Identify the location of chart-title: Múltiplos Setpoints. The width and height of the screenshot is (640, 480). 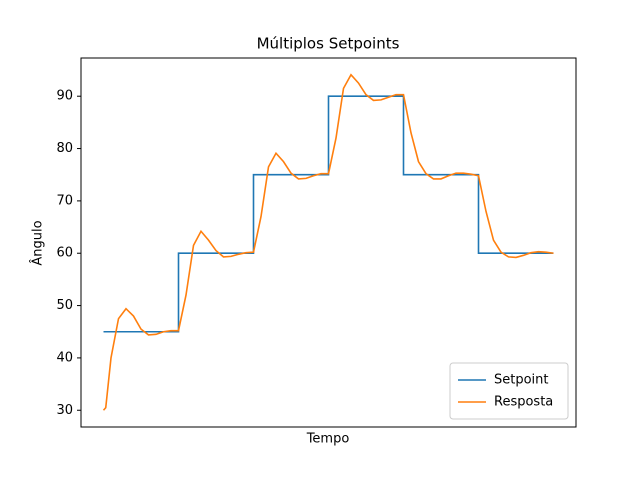
(328, 44).